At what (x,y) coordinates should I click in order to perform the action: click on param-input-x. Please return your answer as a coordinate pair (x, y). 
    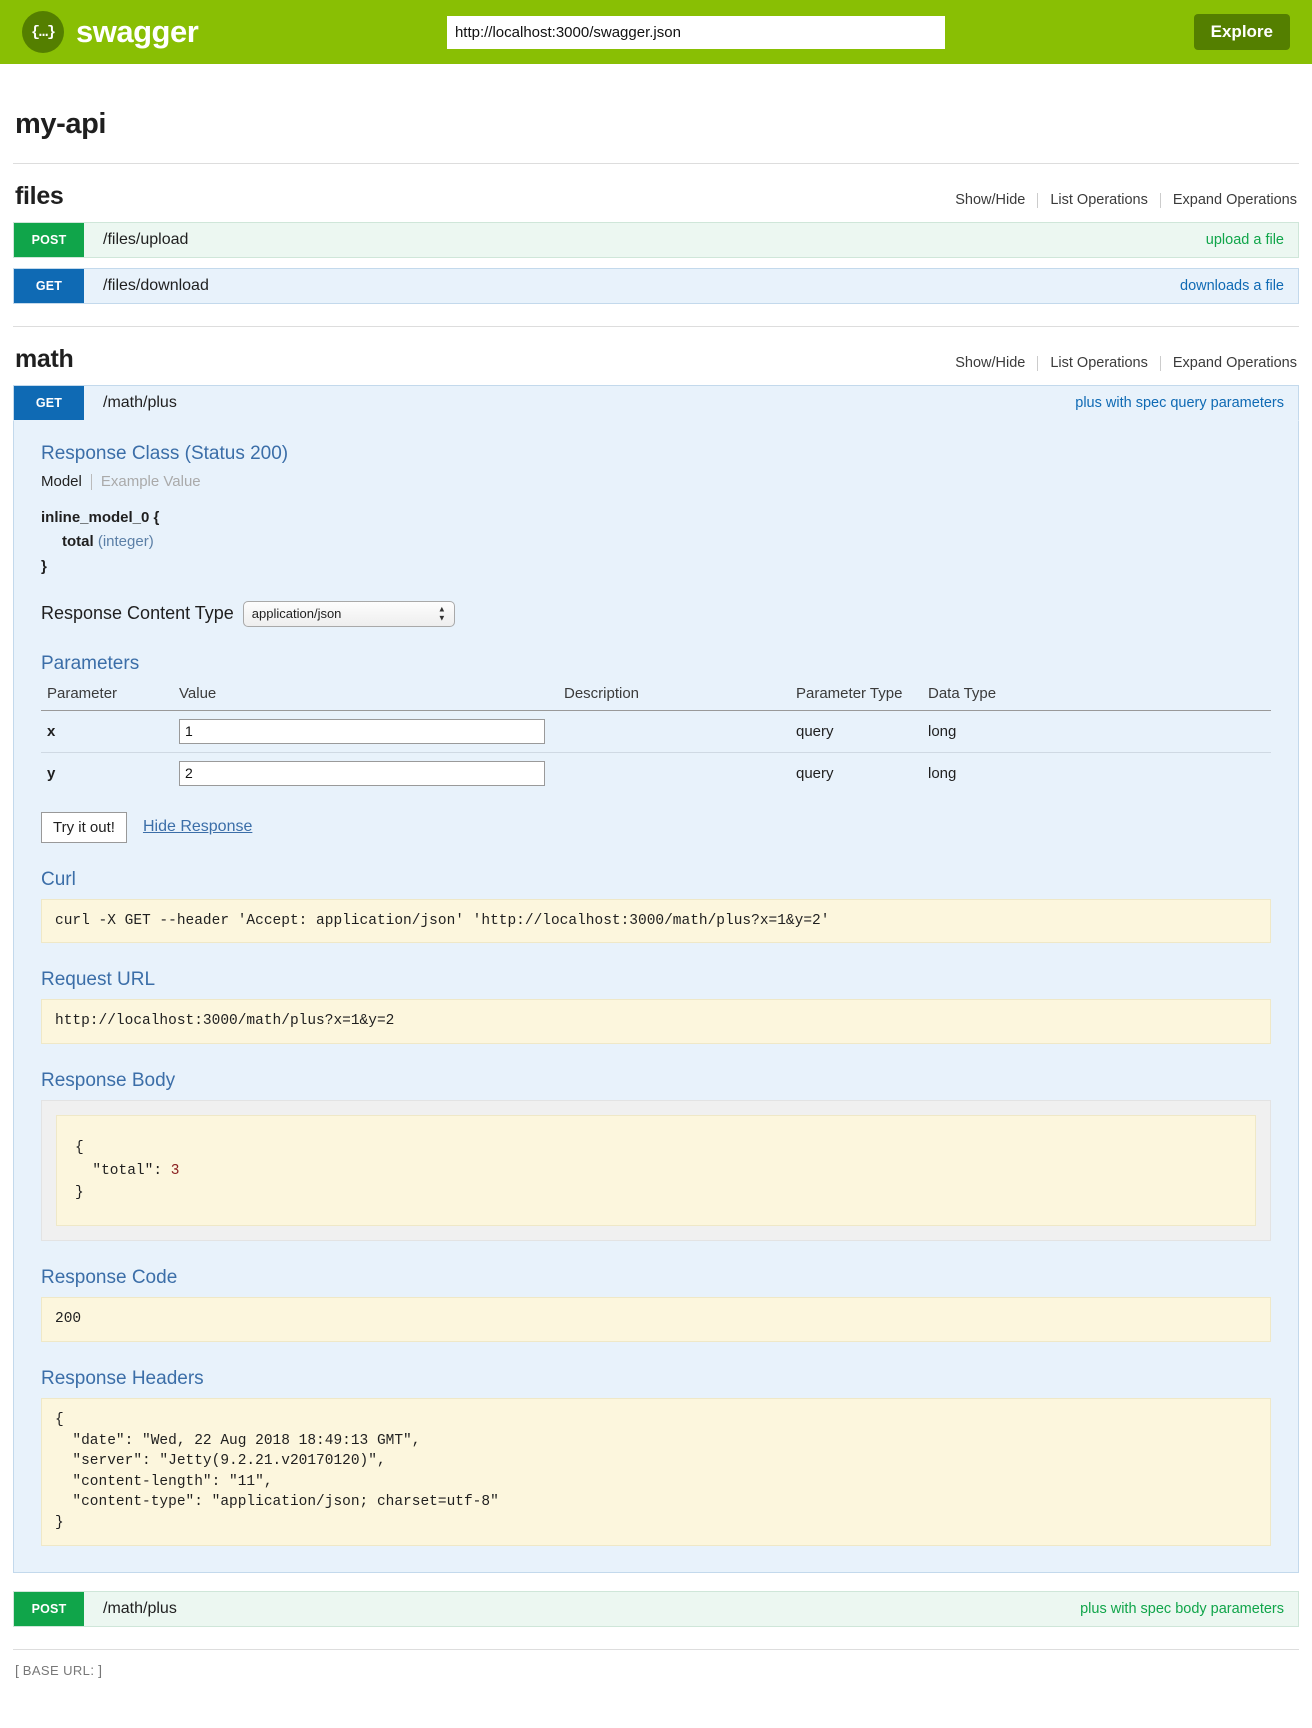
    Looking at the image, I should click on (362, 731).